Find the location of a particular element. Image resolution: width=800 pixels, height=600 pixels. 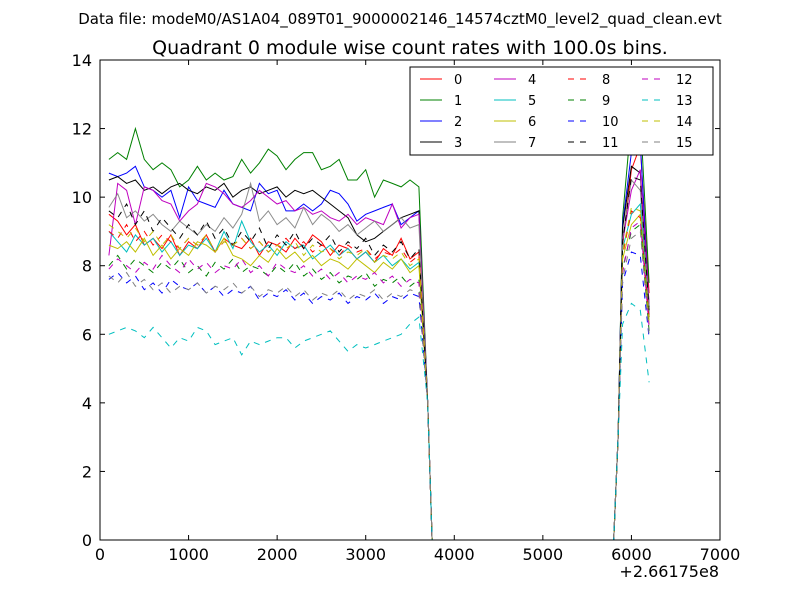

legend-box is located at coordinates (561, 111).